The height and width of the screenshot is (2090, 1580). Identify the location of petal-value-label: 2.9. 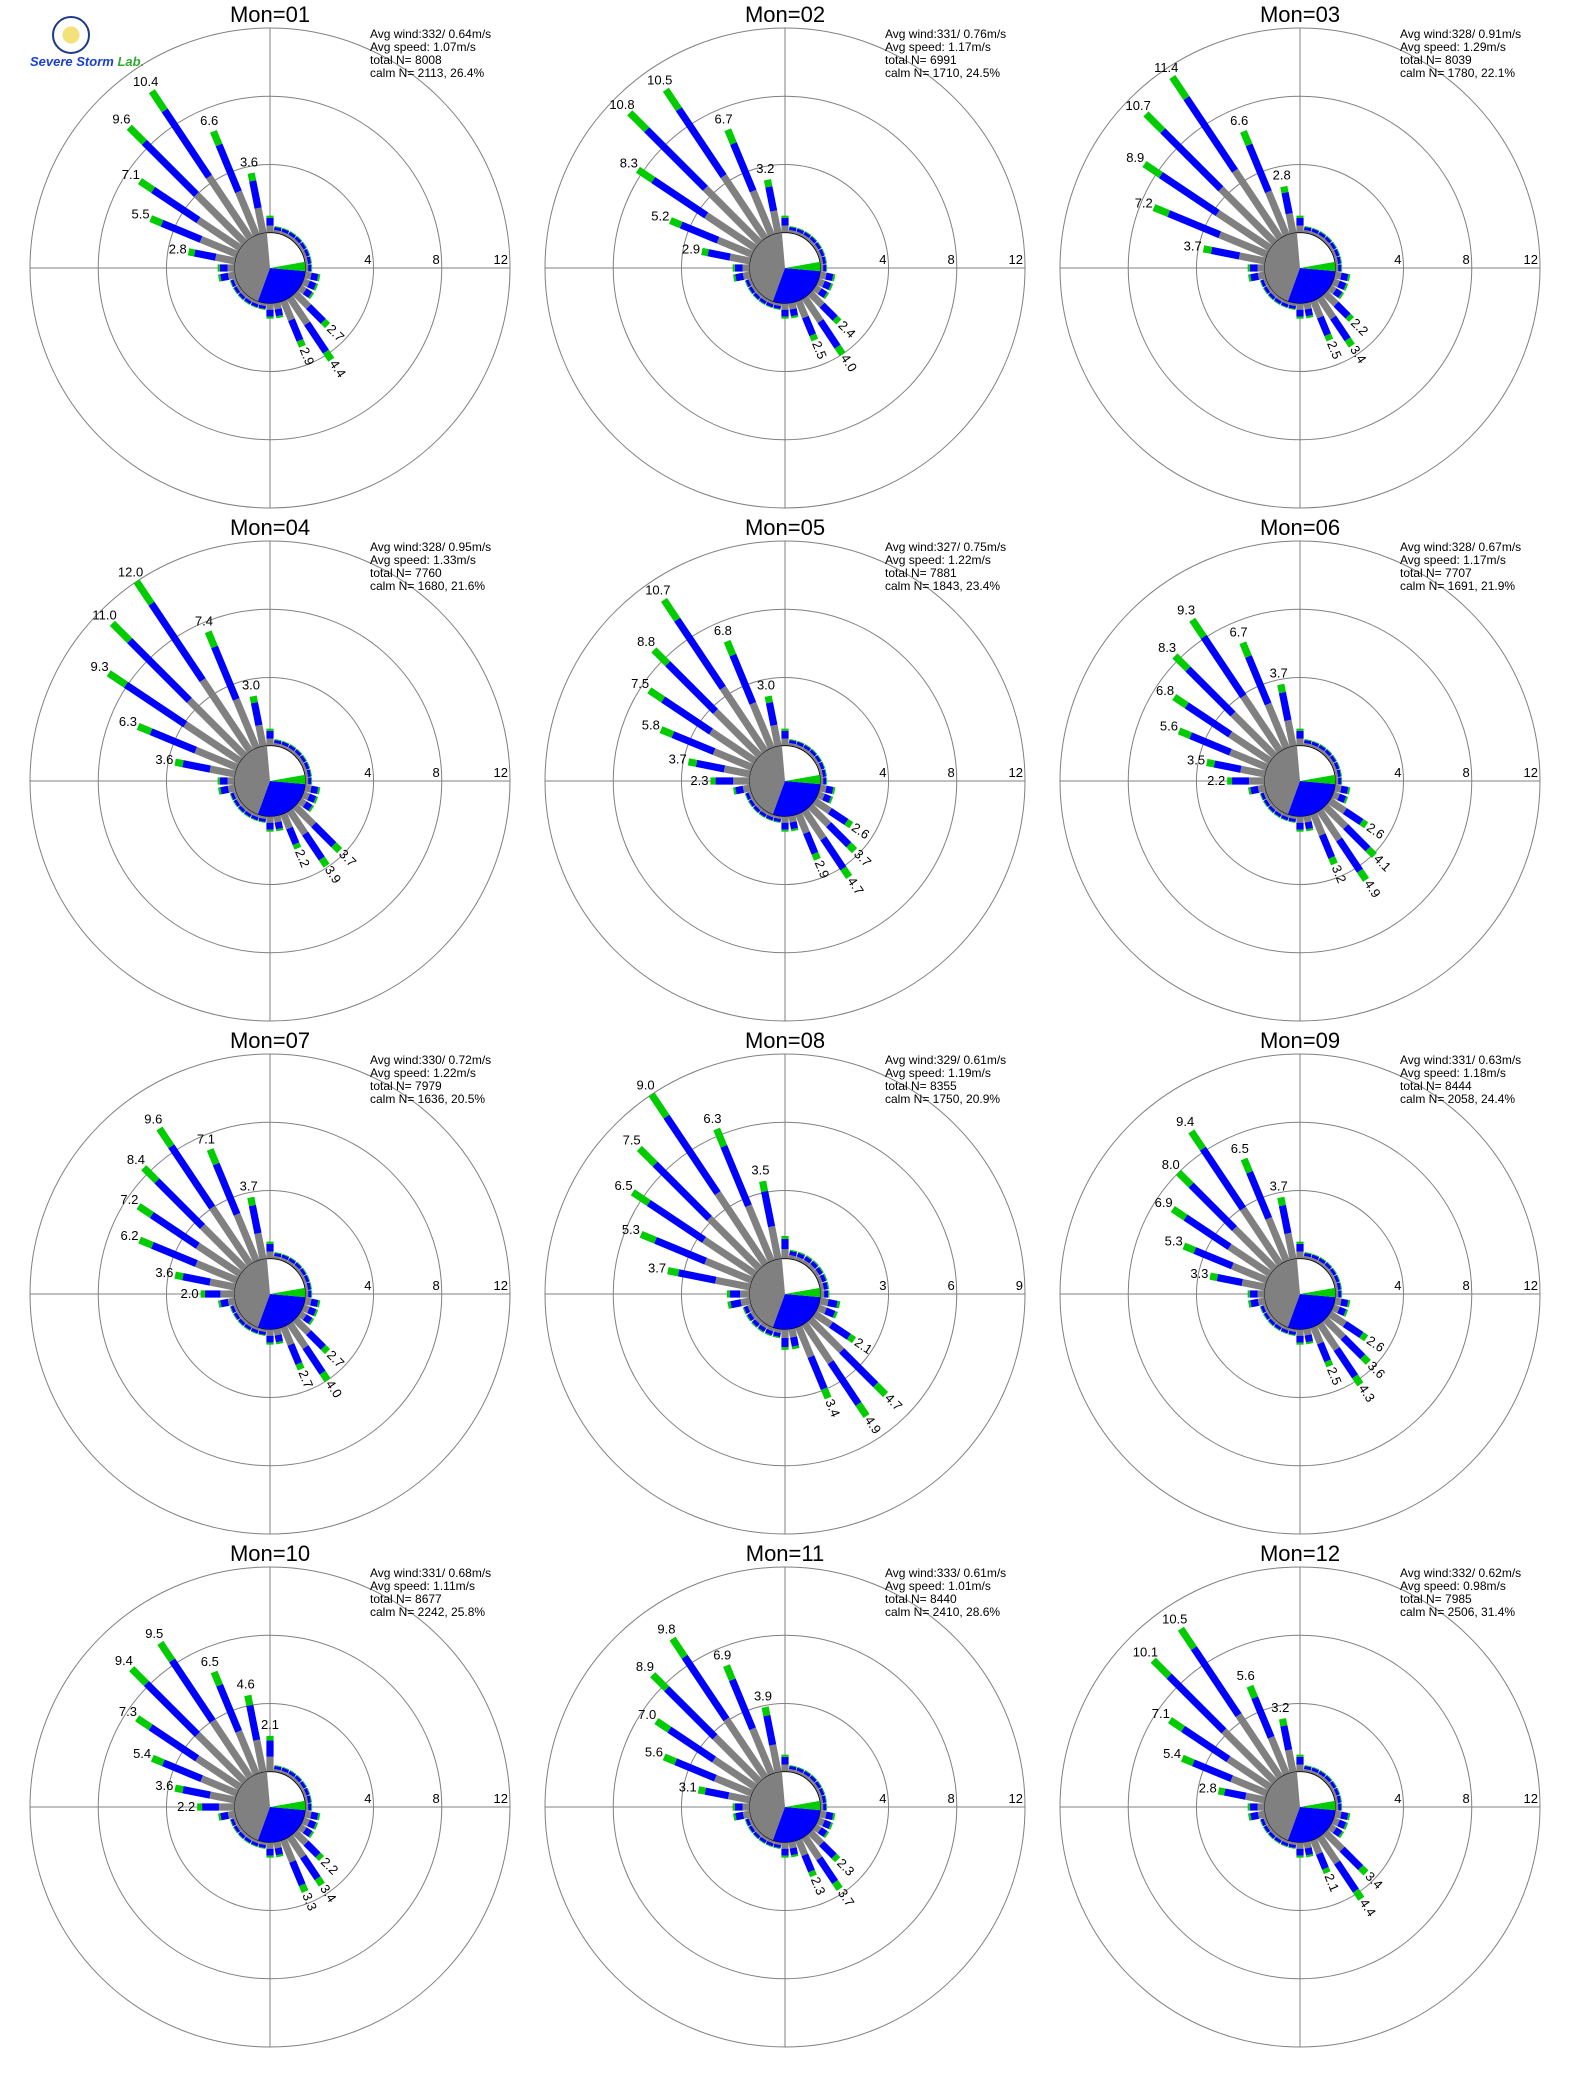
(307, 356).